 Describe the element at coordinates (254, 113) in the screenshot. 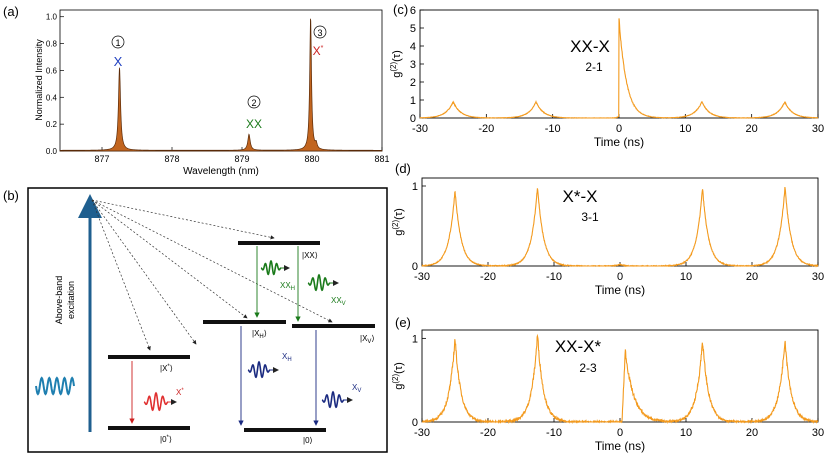

I see `peak-marker-2: 2 XX` at that location.